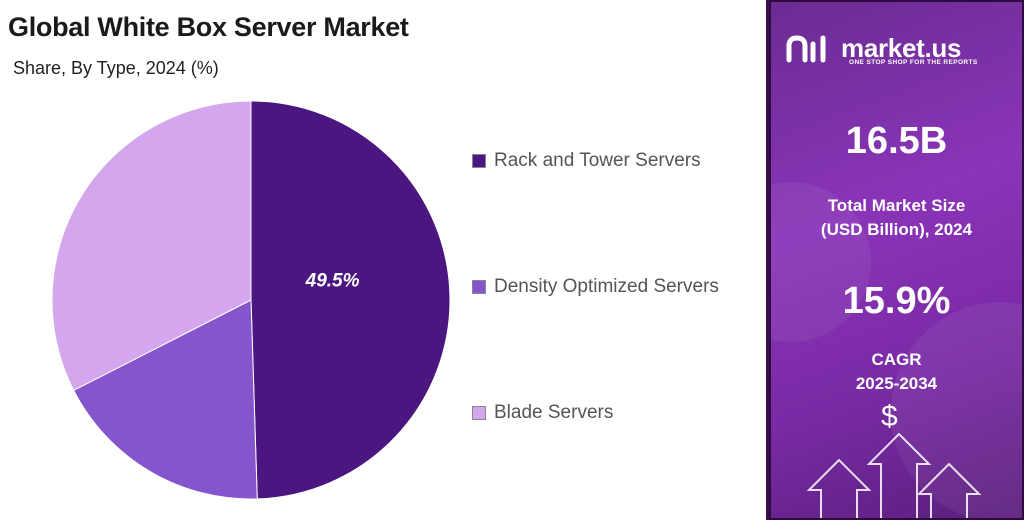 The height and width of the screenshot is (520, 1024). What do you see at coordinates (806, 49) in the screenshot?
I see `market-us-logo-icon` at bounding box center [806, 49].